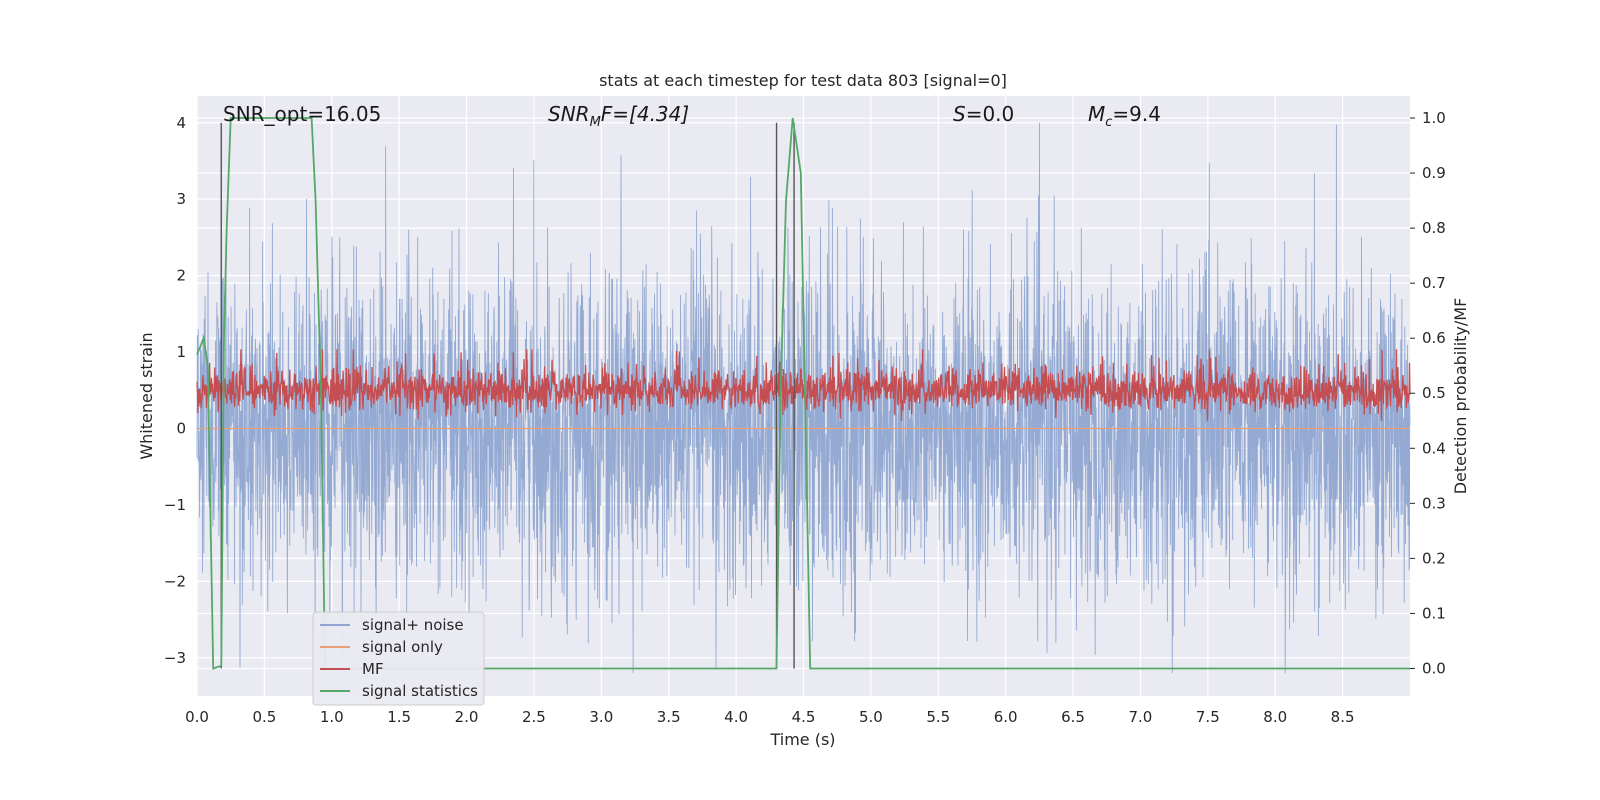 The image size is (1600, 800). What do you see at coordinates (1006, 717) in the screenshot?
I see `x-tick-label: 6.0` at bounding box center [1006, 717].